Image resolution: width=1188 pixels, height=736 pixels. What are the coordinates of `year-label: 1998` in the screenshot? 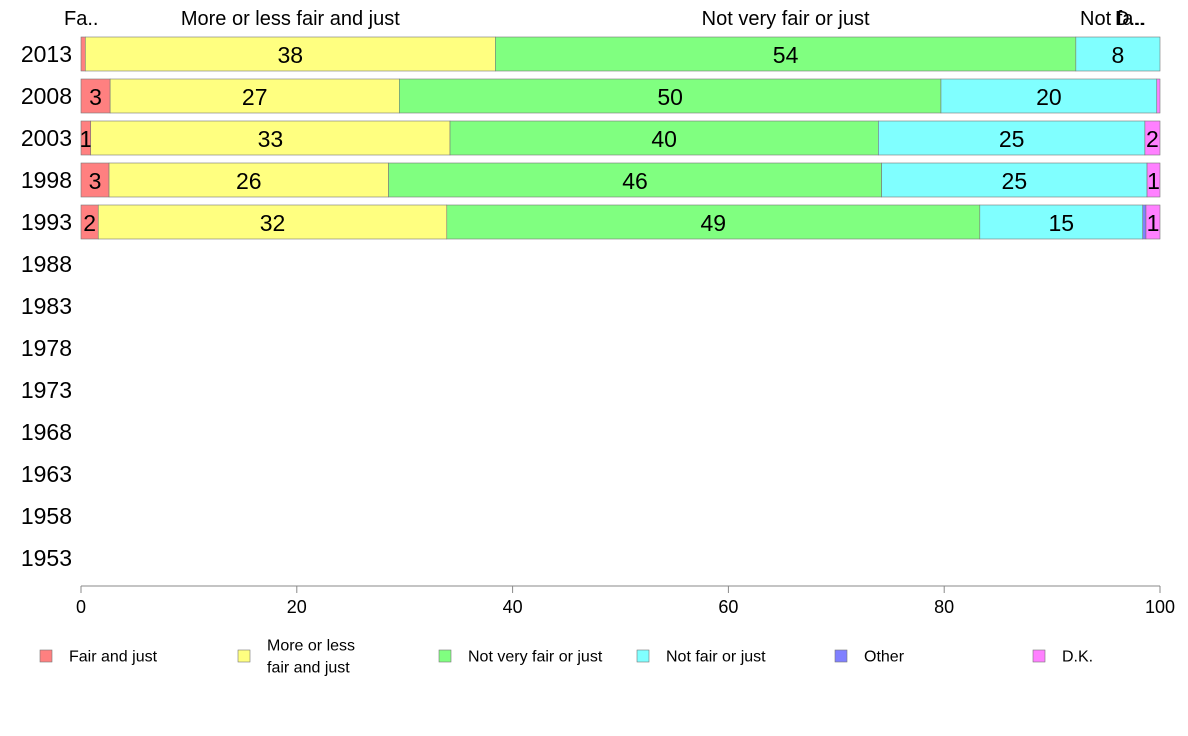 It's located at (46, 180).